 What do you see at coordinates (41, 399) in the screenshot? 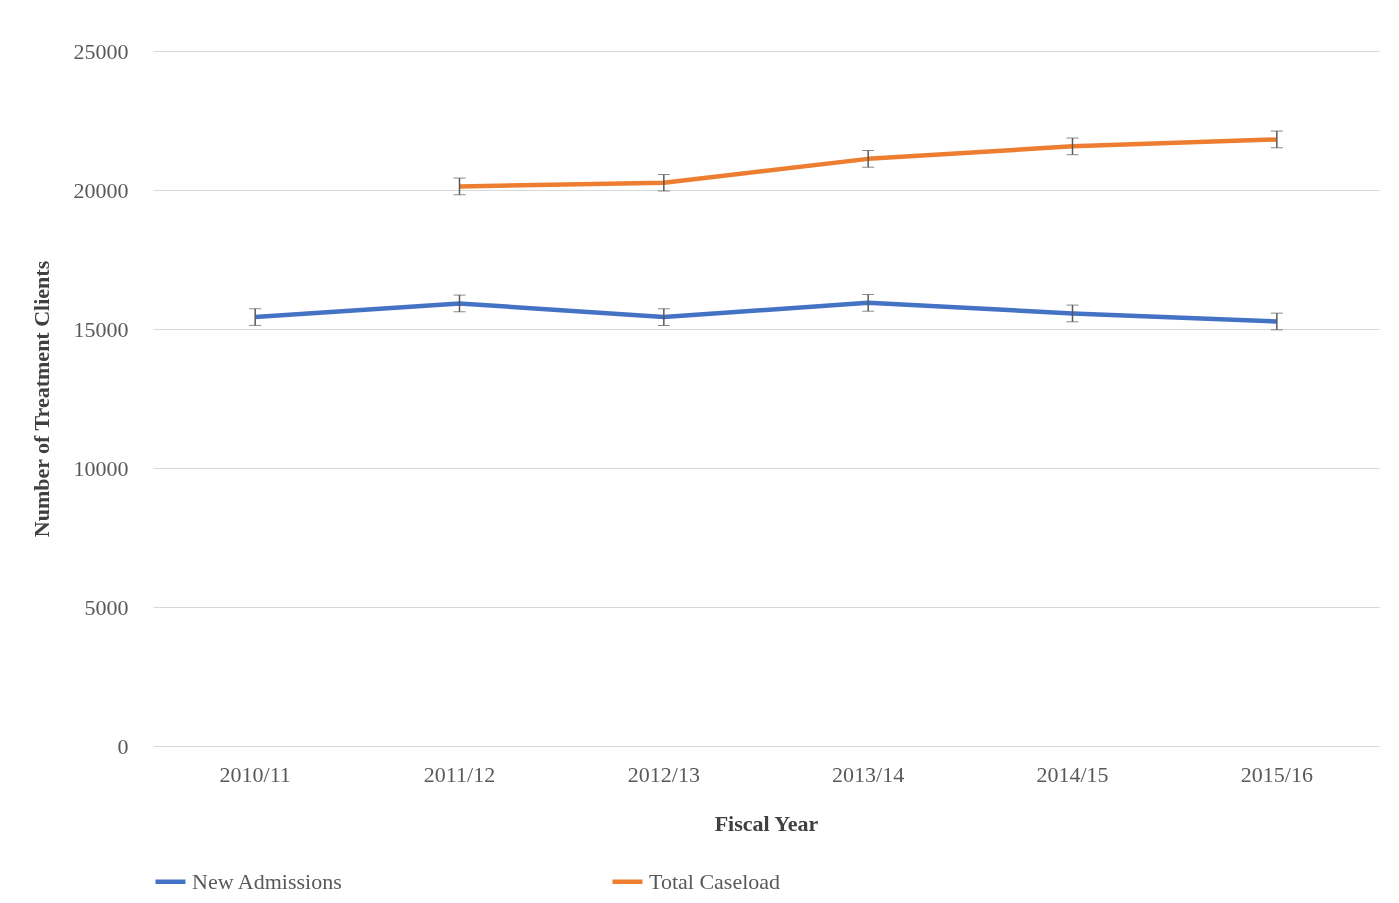
I see `y-axis-title: Number of Treatment Clients` at bounding box center [41, 399].